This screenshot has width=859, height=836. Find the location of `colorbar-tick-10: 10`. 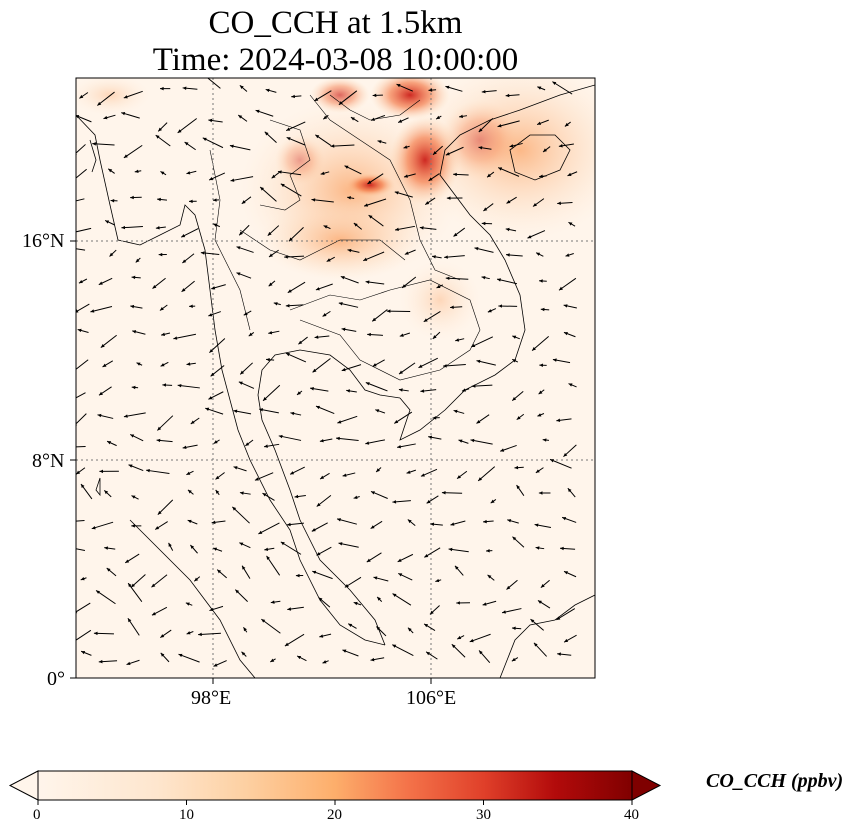

colorbar-tick-10: 10 is located at coordinates (186, 815).